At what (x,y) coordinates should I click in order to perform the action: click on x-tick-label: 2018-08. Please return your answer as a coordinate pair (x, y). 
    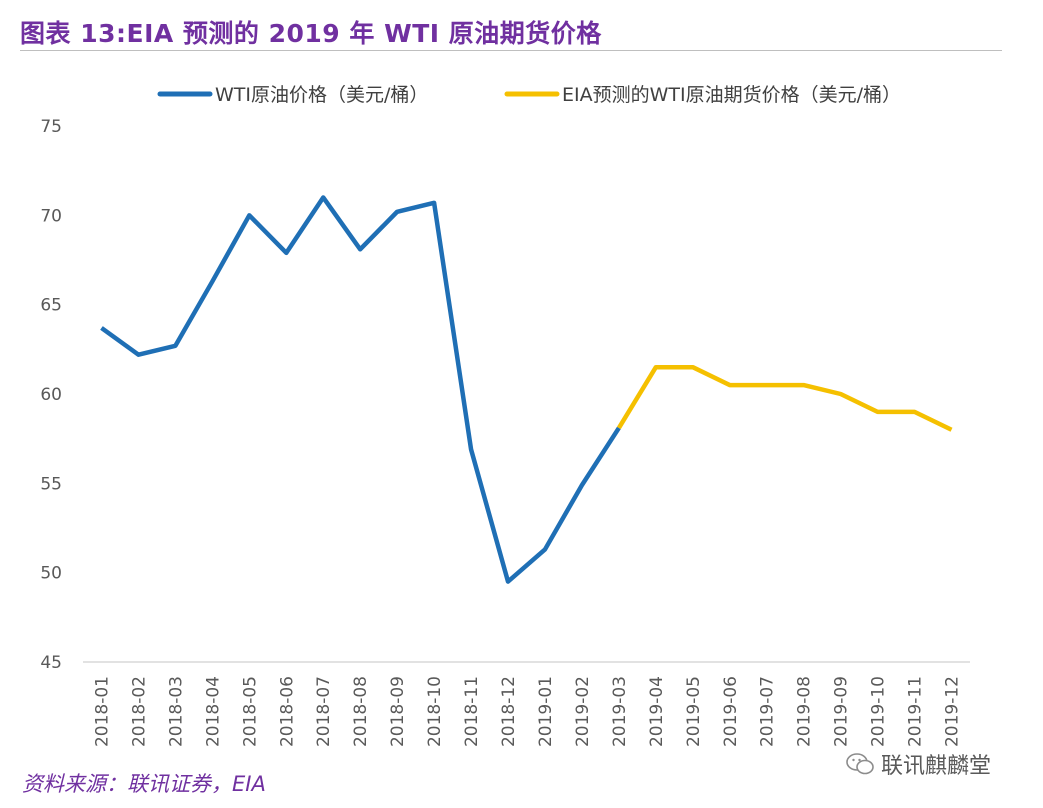
    Looking at the image, I should click on (361, 711).